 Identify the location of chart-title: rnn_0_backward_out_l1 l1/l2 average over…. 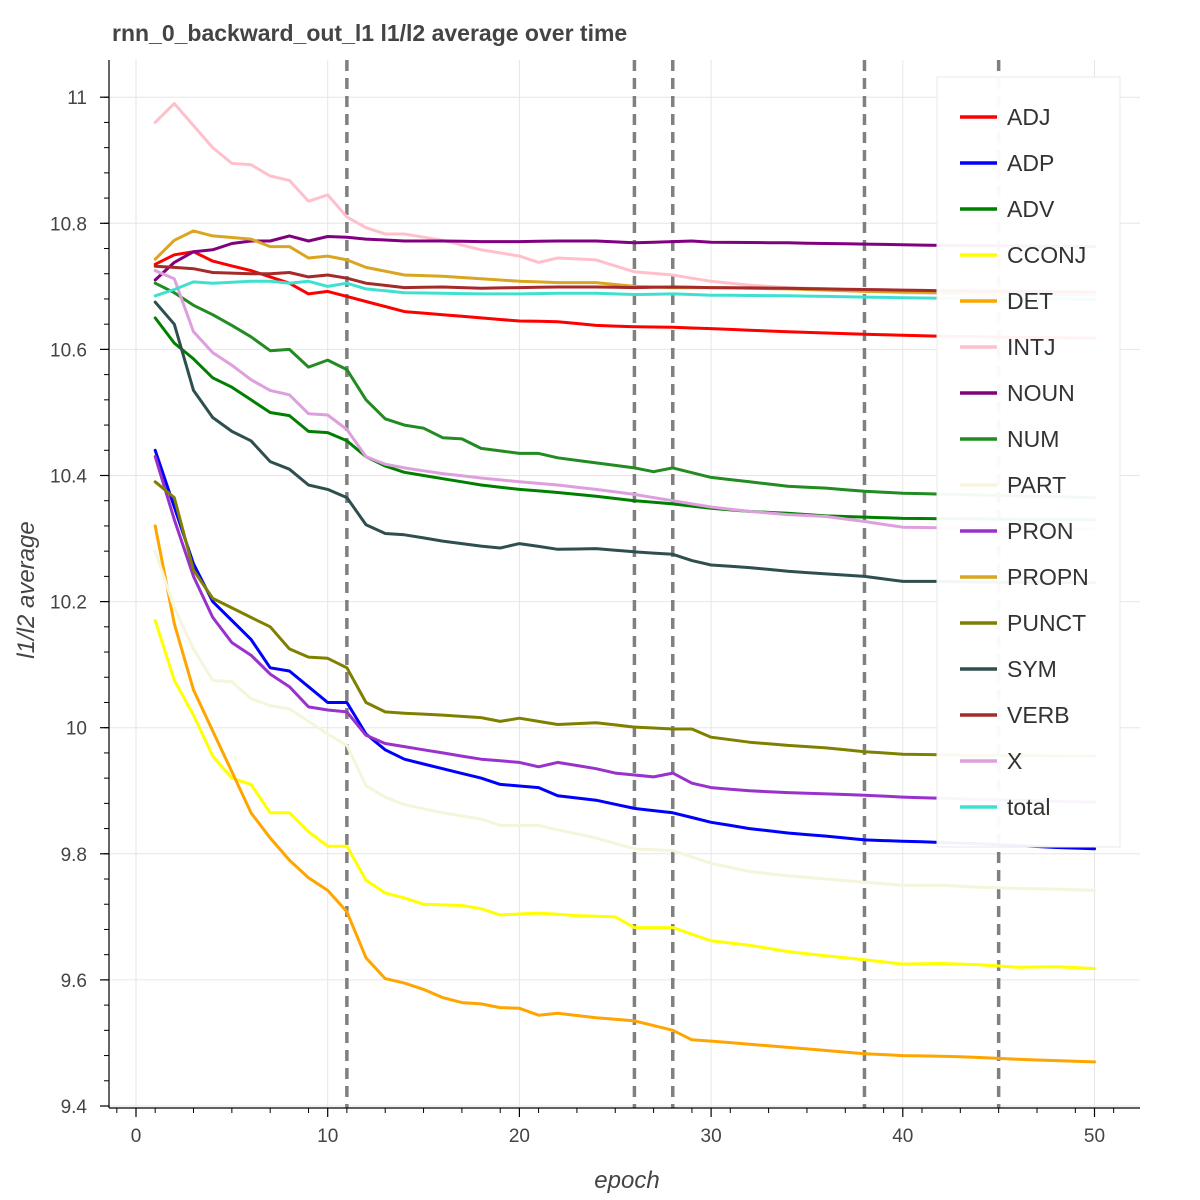
(369, 33).